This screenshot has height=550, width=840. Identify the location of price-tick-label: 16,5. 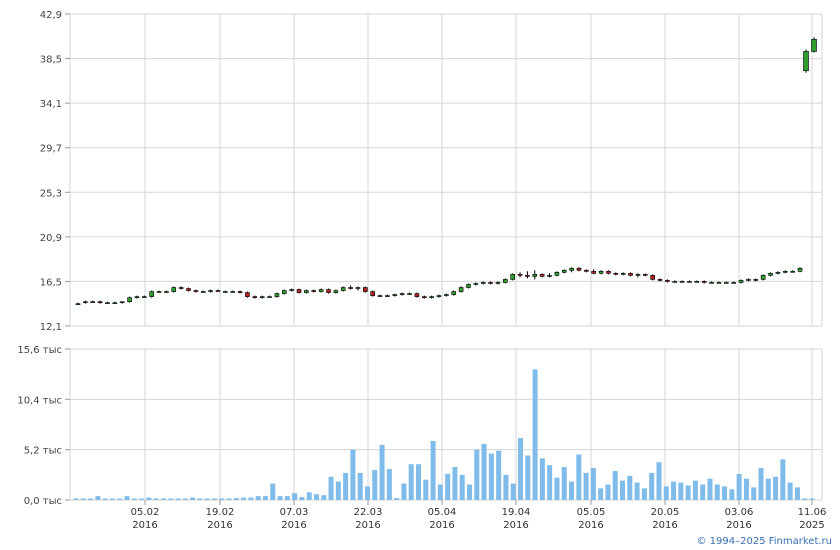
(51, 282).